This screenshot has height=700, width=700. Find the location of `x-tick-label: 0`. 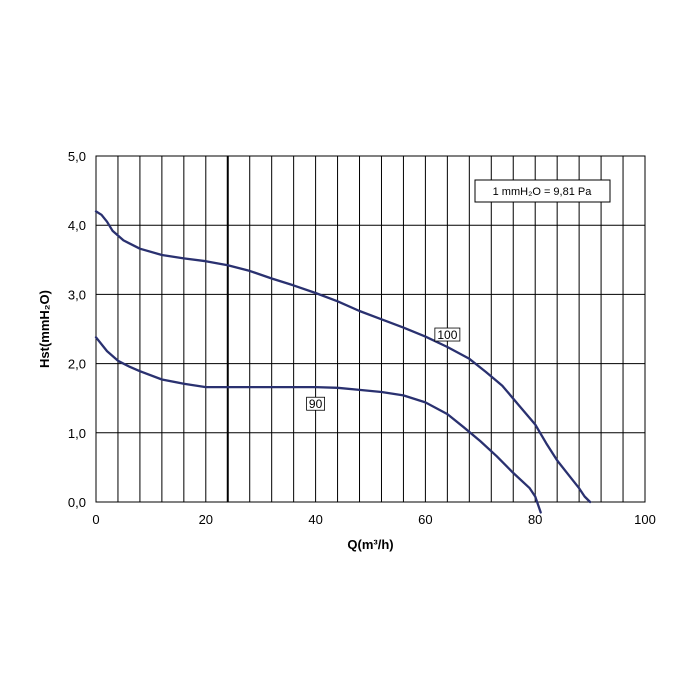

x-tick-label: 0 is located at coordinates (95, 519).